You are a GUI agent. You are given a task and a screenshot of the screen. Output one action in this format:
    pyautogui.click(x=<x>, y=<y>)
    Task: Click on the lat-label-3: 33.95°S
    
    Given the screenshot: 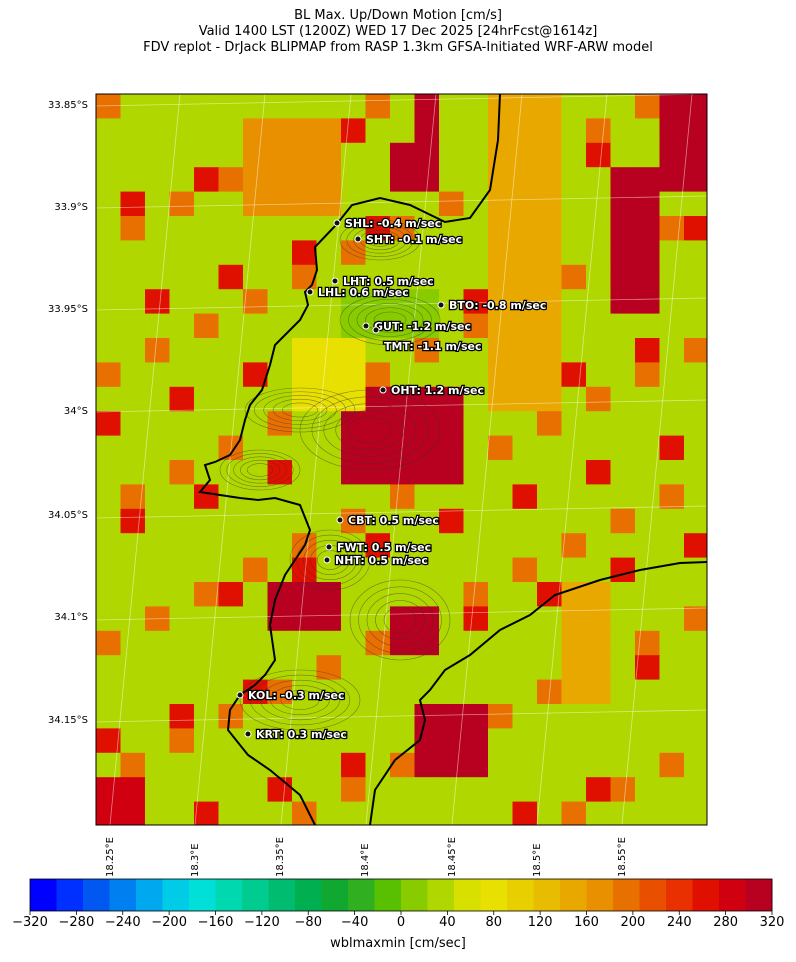 What is the action you would take?
    pyautogui.click(x=68, y=309)
    